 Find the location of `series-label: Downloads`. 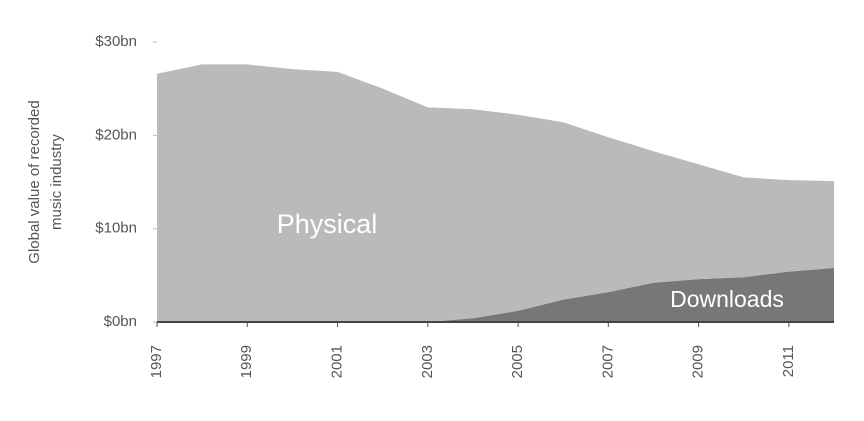

series-label: Downloads is located at coordinates (727, 299).